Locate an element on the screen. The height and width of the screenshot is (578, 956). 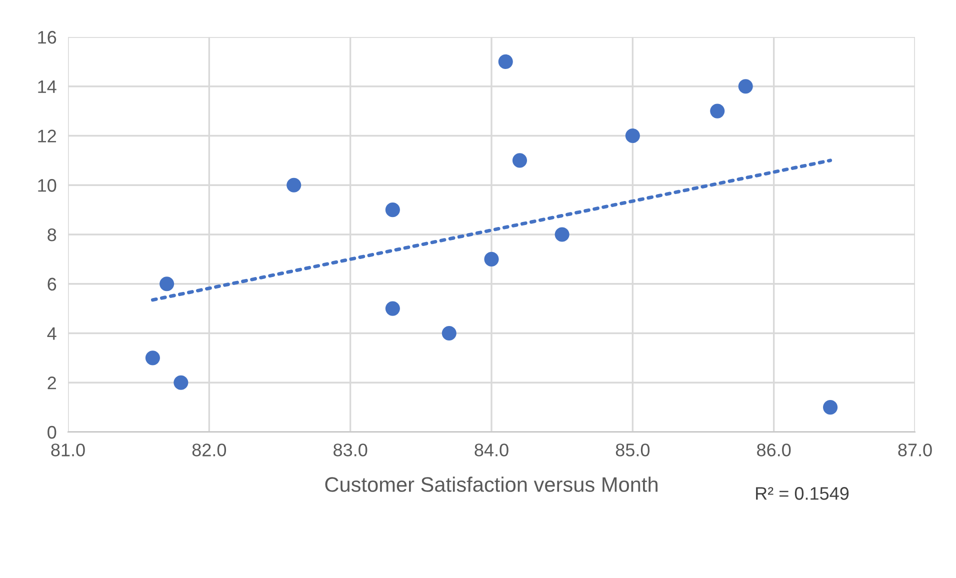
y-tick-label: 10 is located at coordinates (47, 185).